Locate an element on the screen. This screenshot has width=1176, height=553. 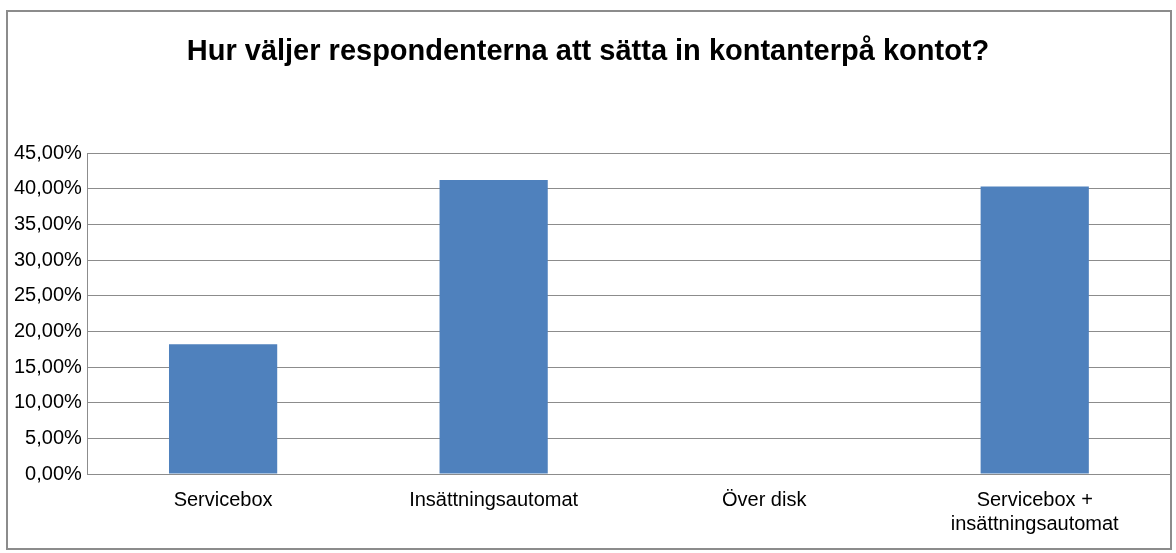
y-tick-label: 20,00% is located at coordinates (48, 329).